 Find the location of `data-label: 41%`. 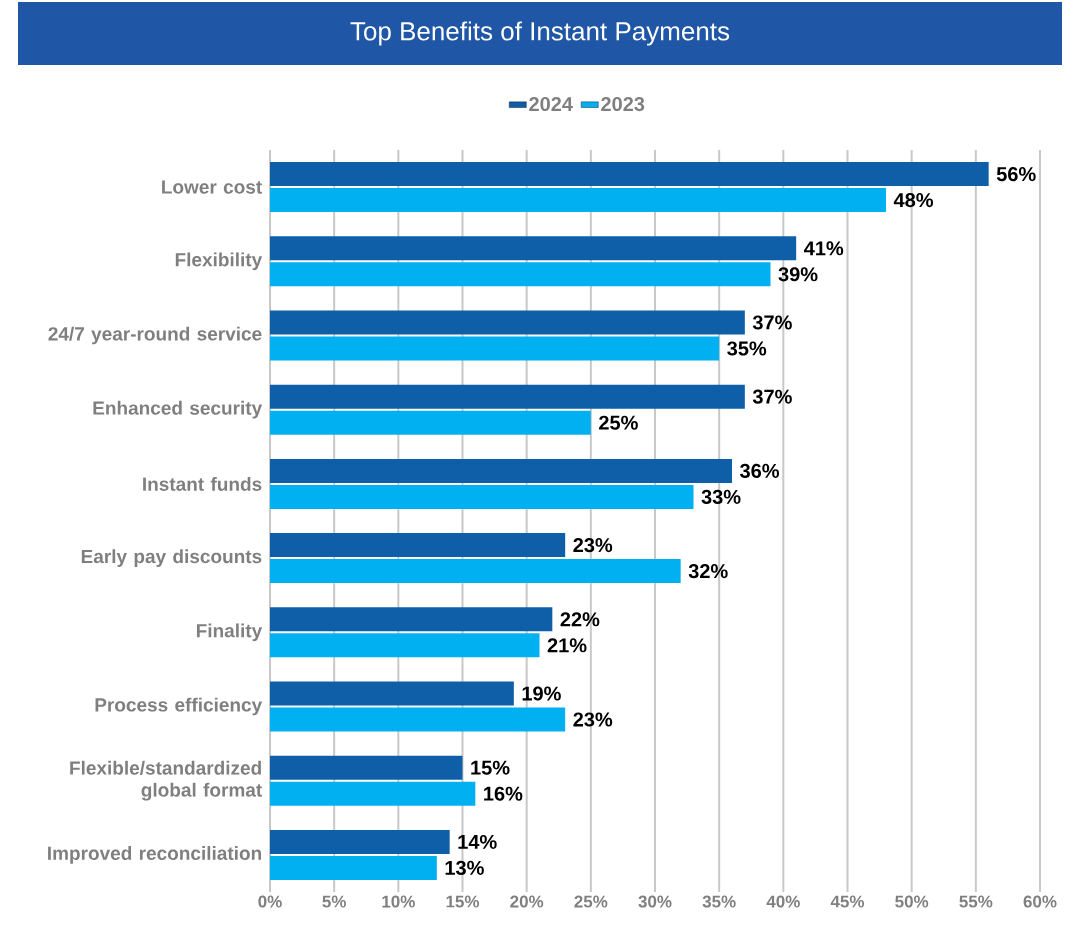

data-label: 41% is located at coordinates (824, 248).